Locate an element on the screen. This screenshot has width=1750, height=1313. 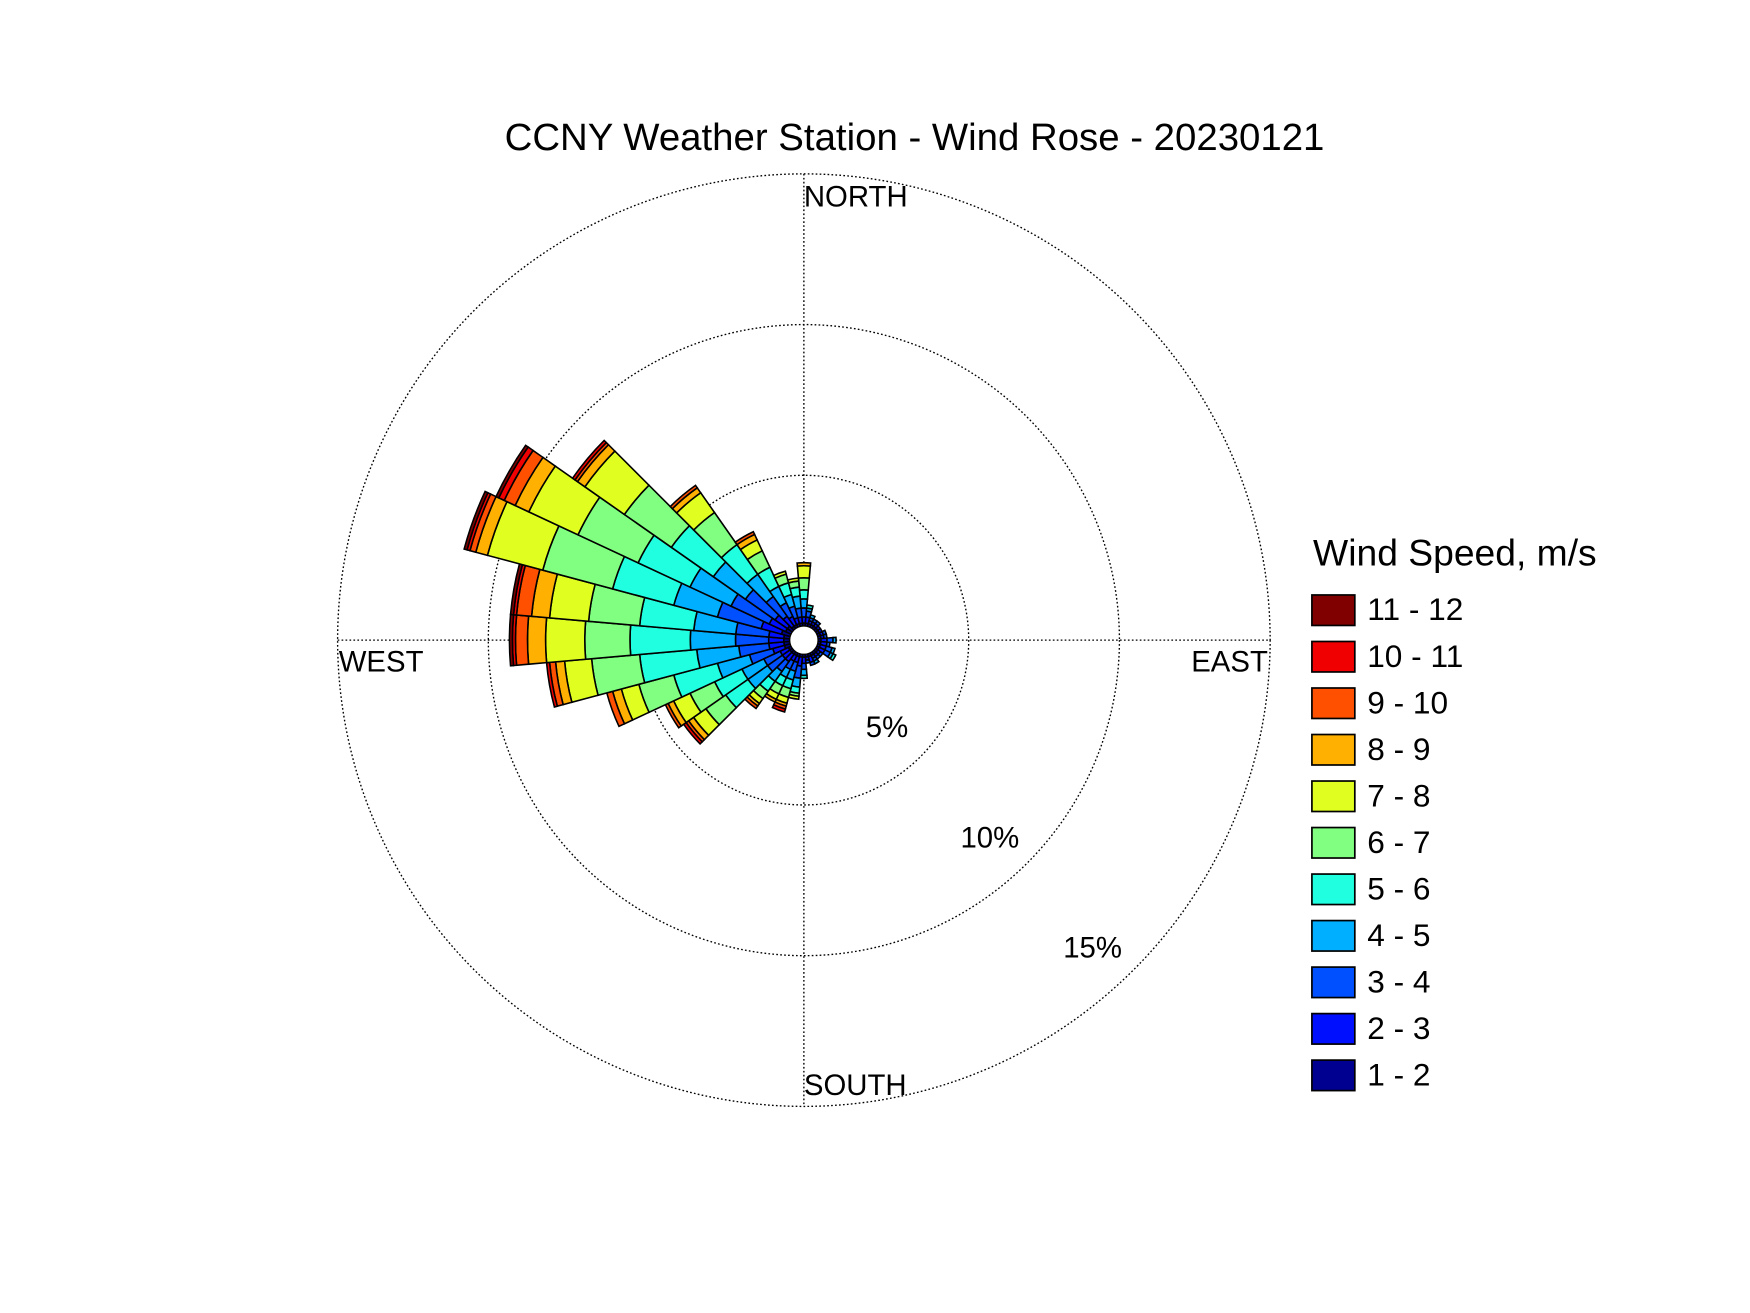
direction-label: SOUTH is located at coordinates (855, 1085).